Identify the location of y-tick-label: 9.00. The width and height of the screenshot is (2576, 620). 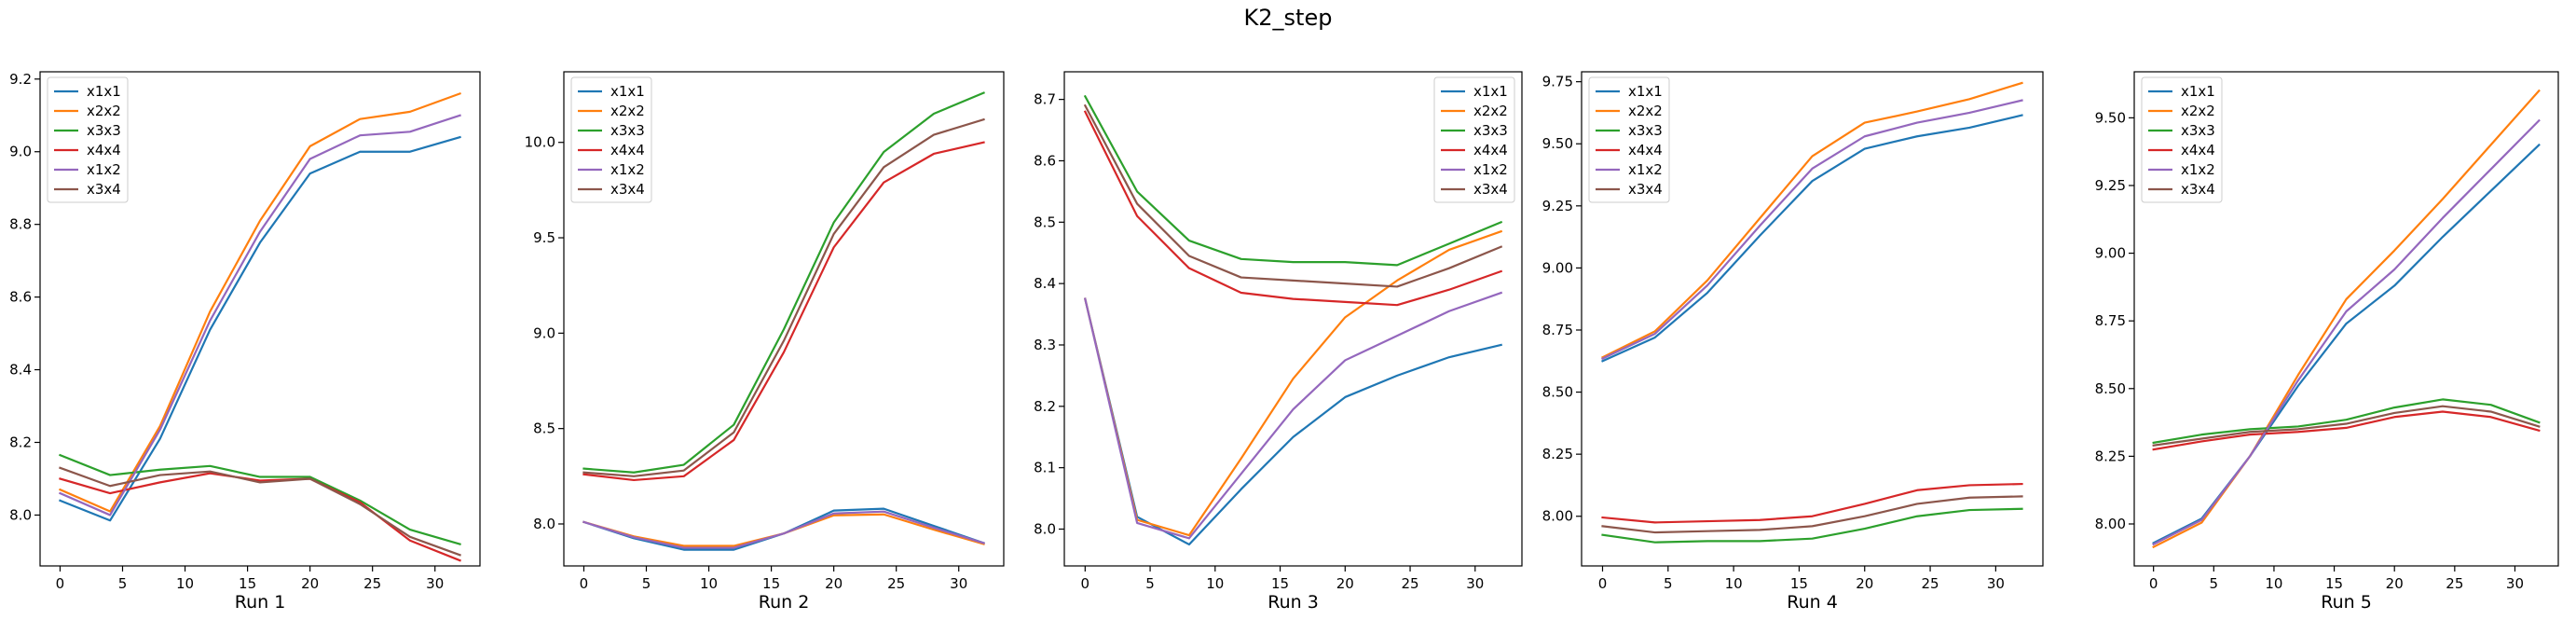
(2110, 253).